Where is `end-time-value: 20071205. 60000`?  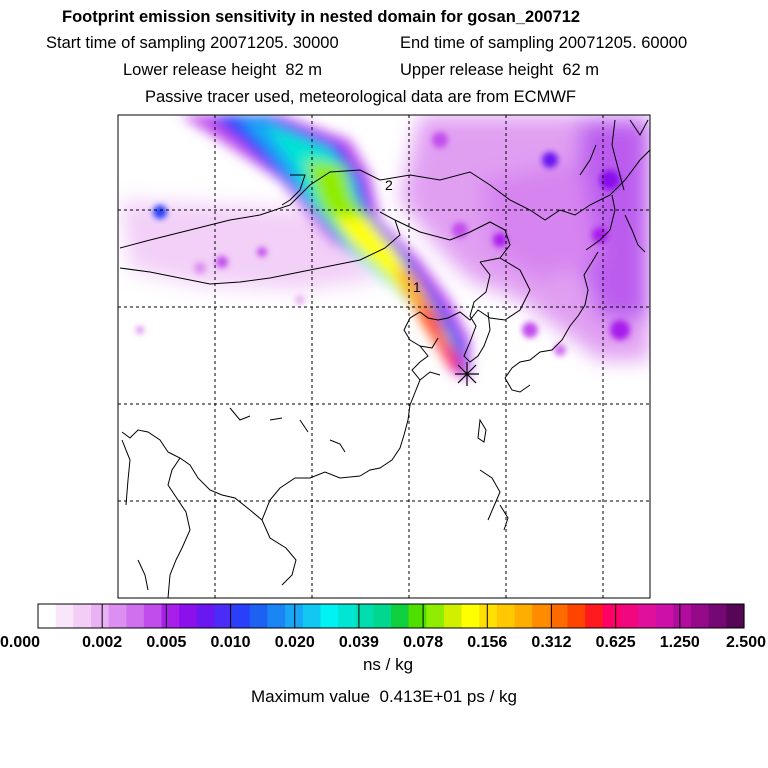
end-time-value: 20071205. 60000 is located at coordinates (623, 43).